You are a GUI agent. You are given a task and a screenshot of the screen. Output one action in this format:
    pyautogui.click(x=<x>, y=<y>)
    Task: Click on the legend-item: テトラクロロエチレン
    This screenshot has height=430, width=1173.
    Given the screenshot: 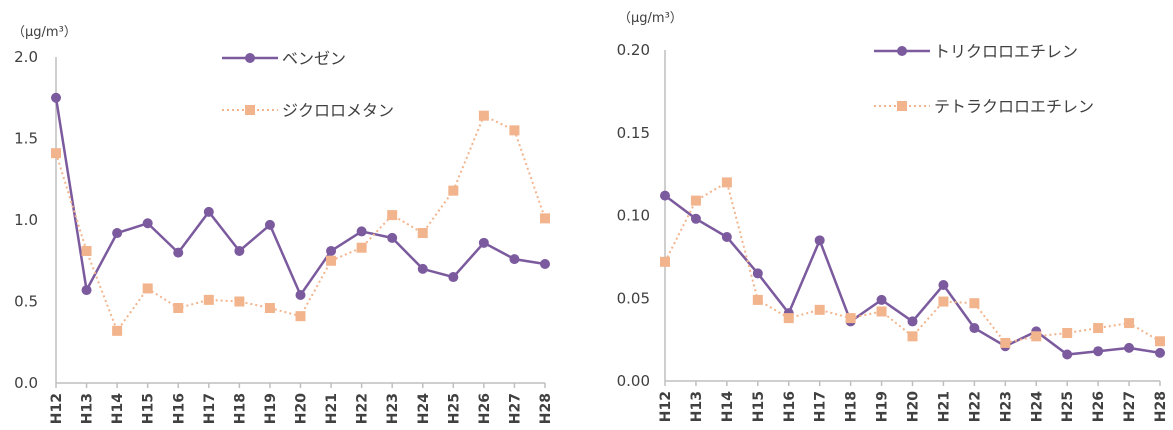 What is the action you would take?
    pyautogui.click(x=984, y=106)
    